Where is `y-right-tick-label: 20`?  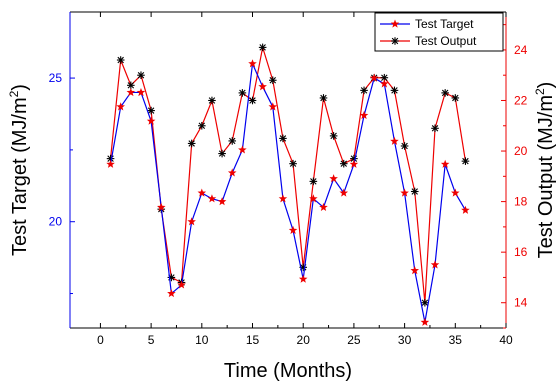
y-right-tick-label: 20 is located at coordinates (521, 151).